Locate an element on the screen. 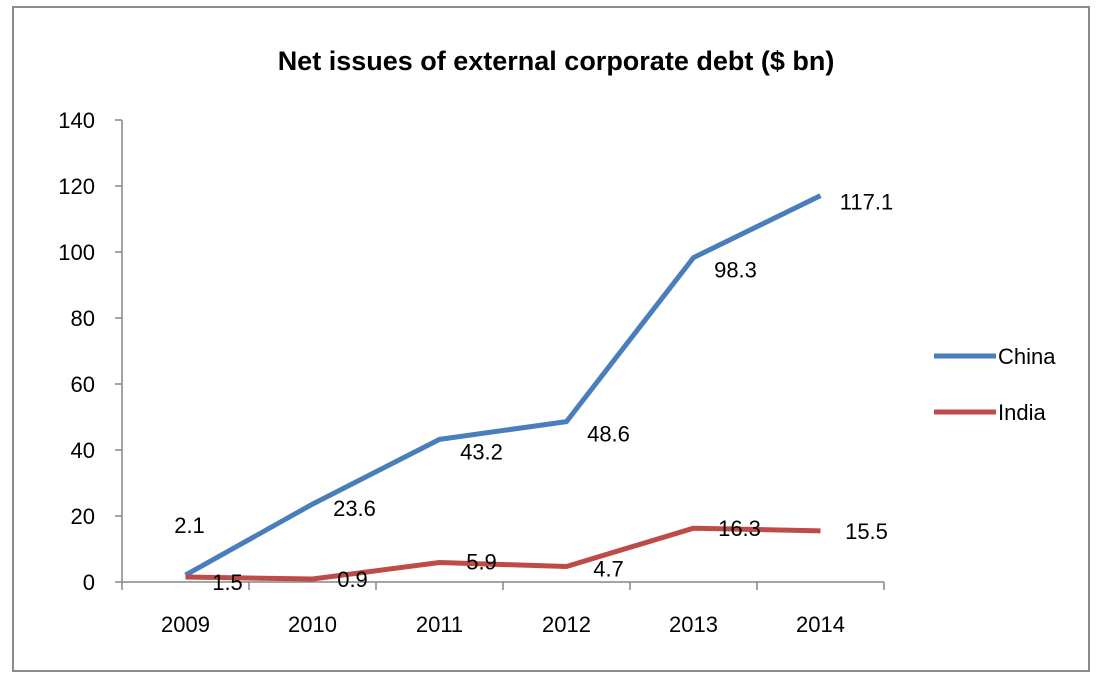  data-label-china: 98.3 is located at coordinates (735, 270).